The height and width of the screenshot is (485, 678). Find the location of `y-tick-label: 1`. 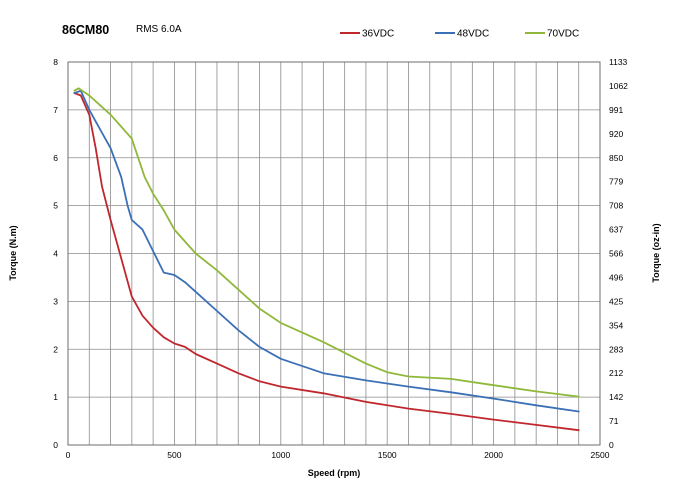

y-tick-label: 1 is located at coordinates (55, 397).